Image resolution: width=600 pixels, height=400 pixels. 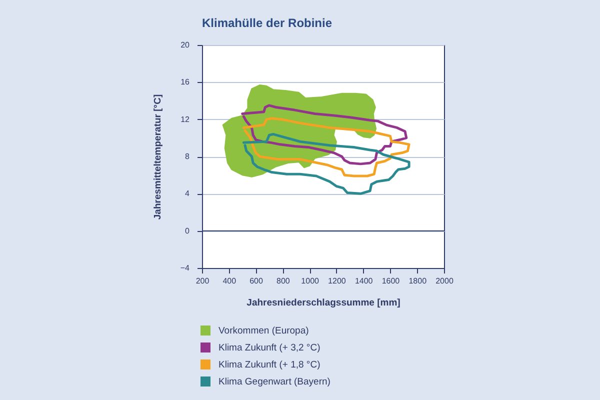 I want to click on x-tick-label: 1200, so click(x=337, y=281).